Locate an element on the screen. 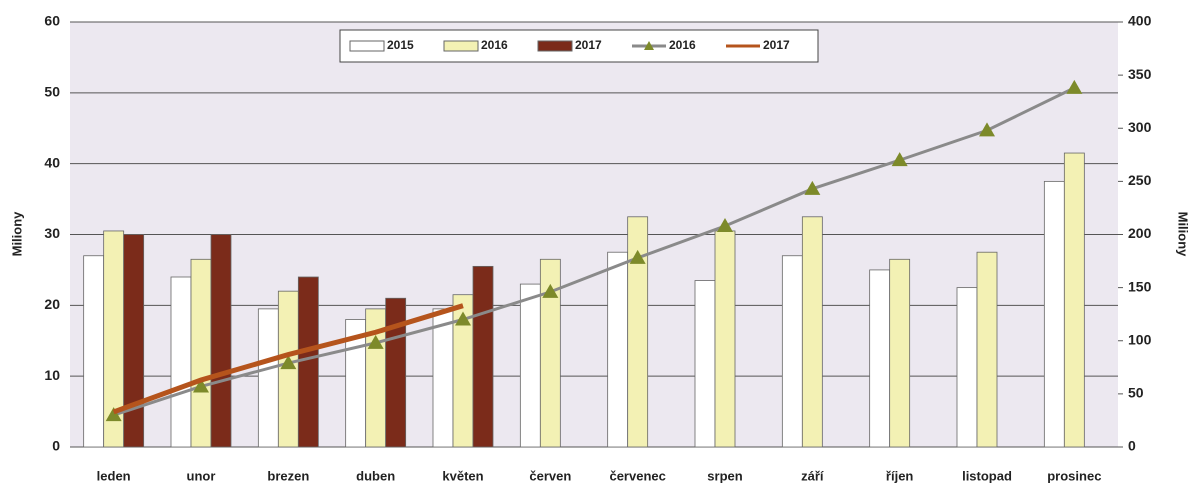 Image resolution: width=1198 pixels, height=489 pixels. legend-label: 2015 is located at coordinates (400, 45).